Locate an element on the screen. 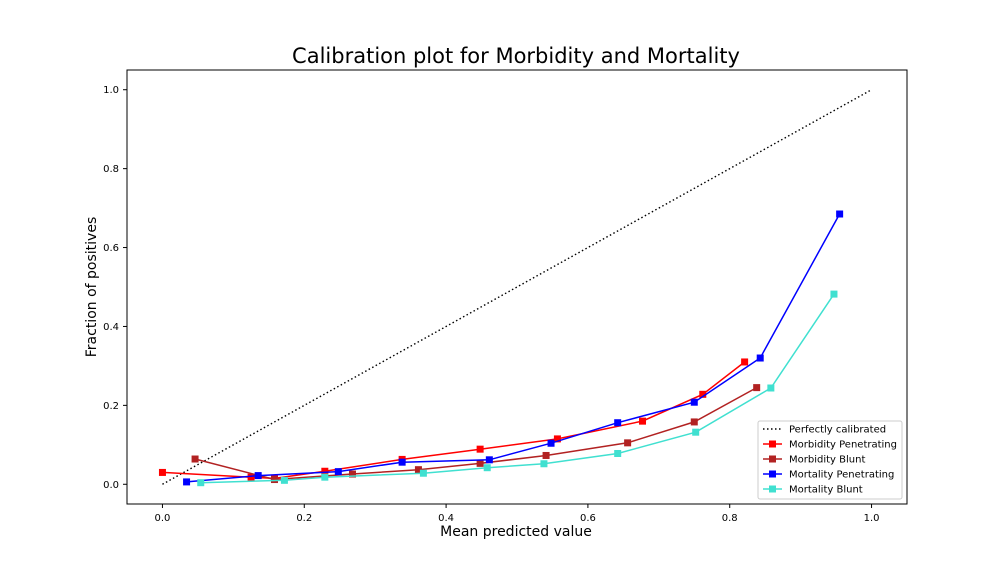 This screenshot has height=576, width=1008. y-tick-label: 0.0 is located at coordinates (111, 485).